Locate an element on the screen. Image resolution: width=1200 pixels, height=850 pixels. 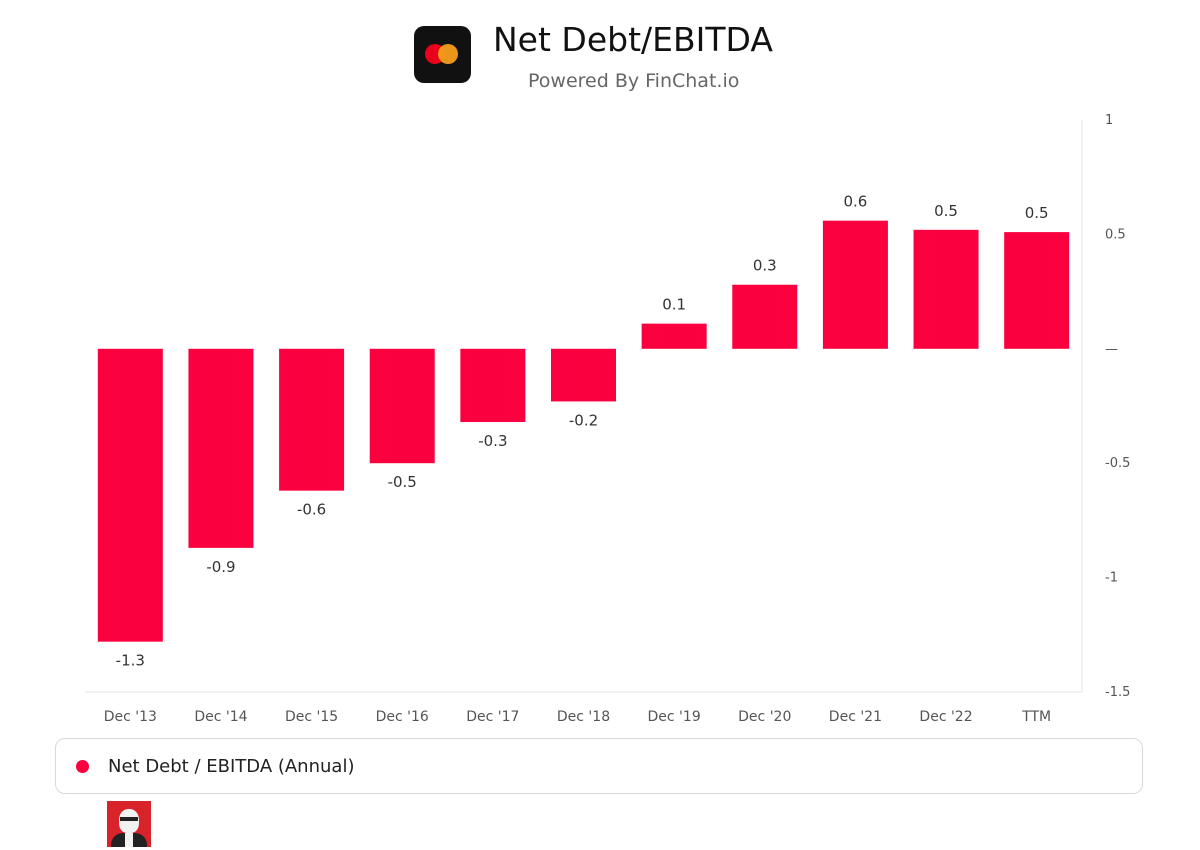
y-tick-label: 1 is located at coordinates (1109, 120).